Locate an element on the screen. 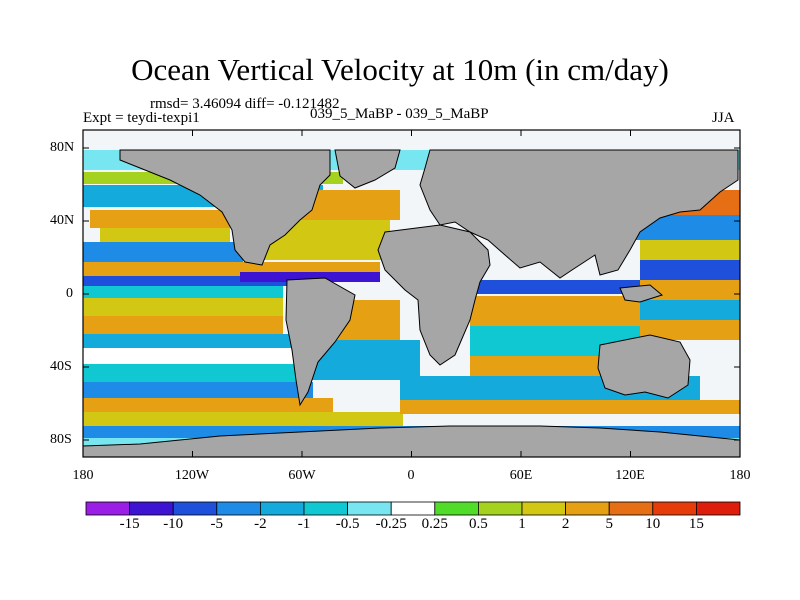 This screenshot has width=800, height=600. colorbar-label: 2 is located at coordinates (565, 524).